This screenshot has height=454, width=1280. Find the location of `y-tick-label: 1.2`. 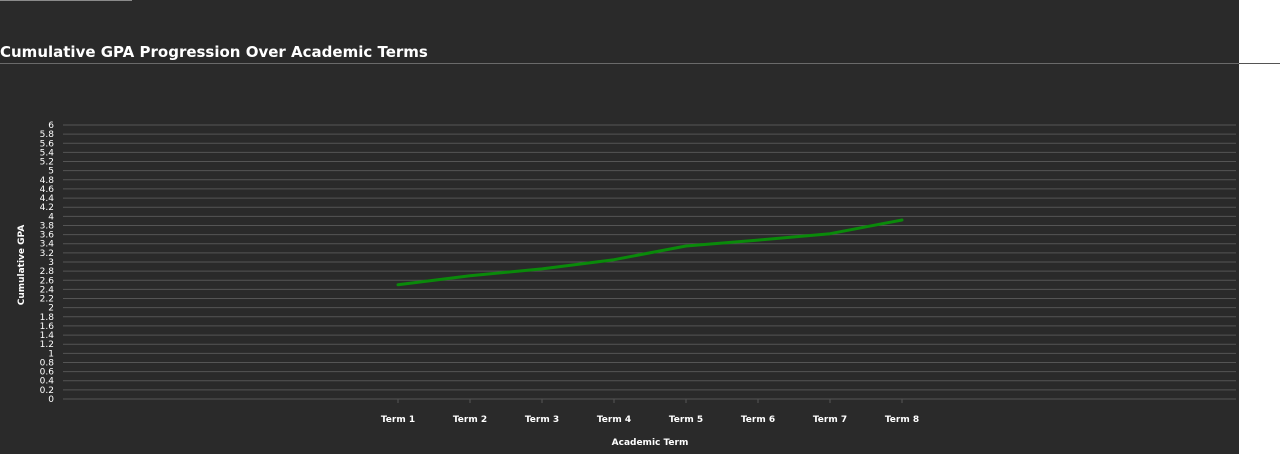

y-tick-label: 1.2 is located at coordinates (47, 345).